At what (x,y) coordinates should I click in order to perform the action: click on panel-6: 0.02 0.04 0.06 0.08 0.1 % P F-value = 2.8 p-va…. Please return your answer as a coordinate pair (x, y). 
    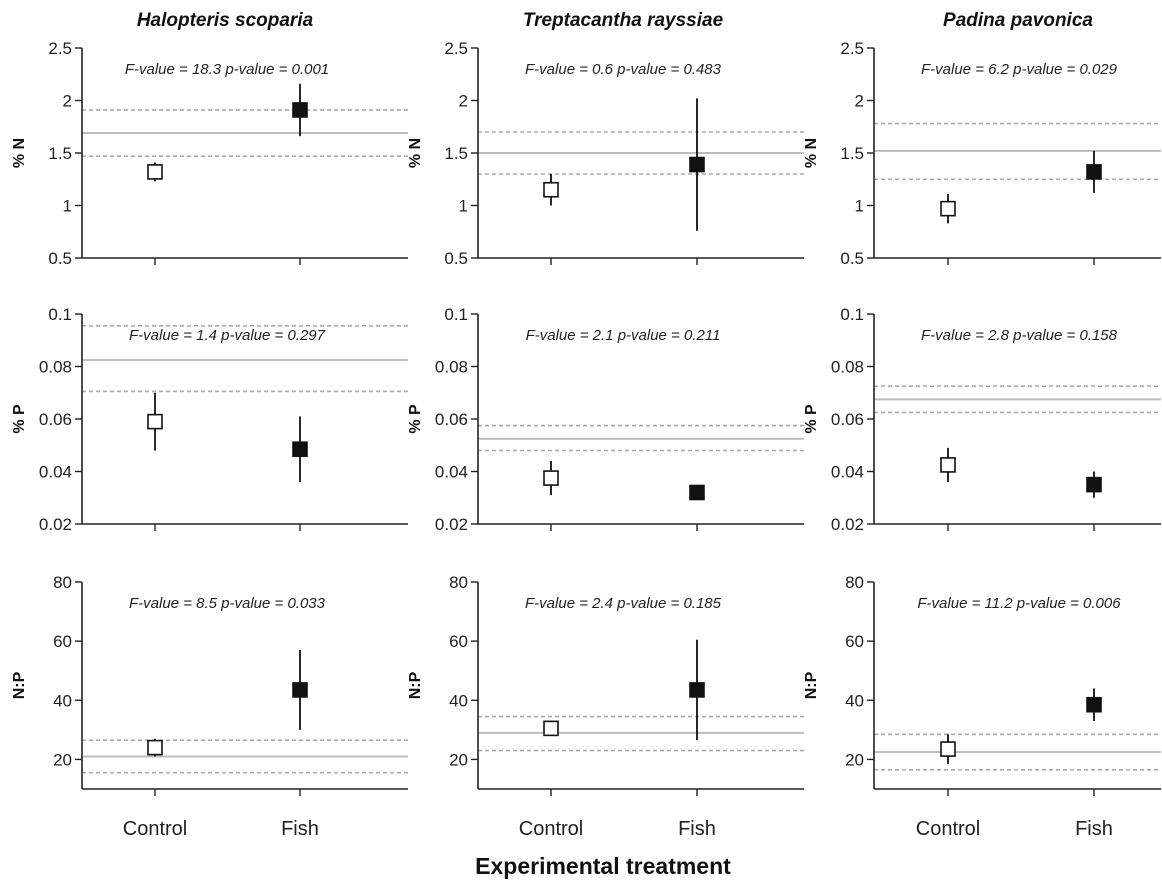
    Looking at the image, I should click on (982, 419).